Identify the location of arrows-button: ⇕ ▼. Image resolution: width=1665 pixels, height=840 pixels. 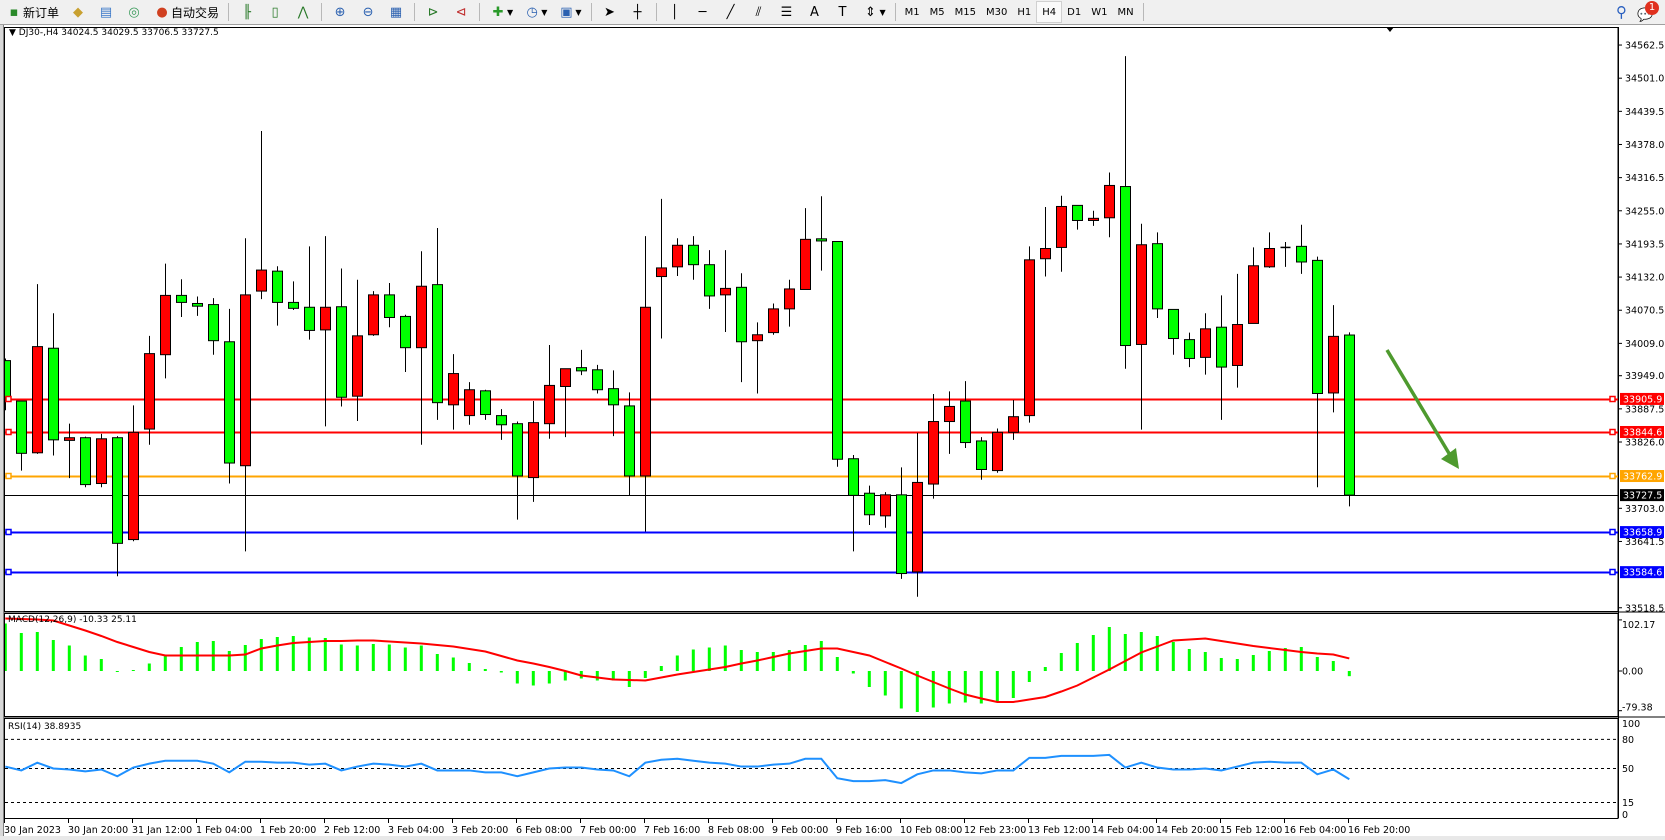
(874, 12).